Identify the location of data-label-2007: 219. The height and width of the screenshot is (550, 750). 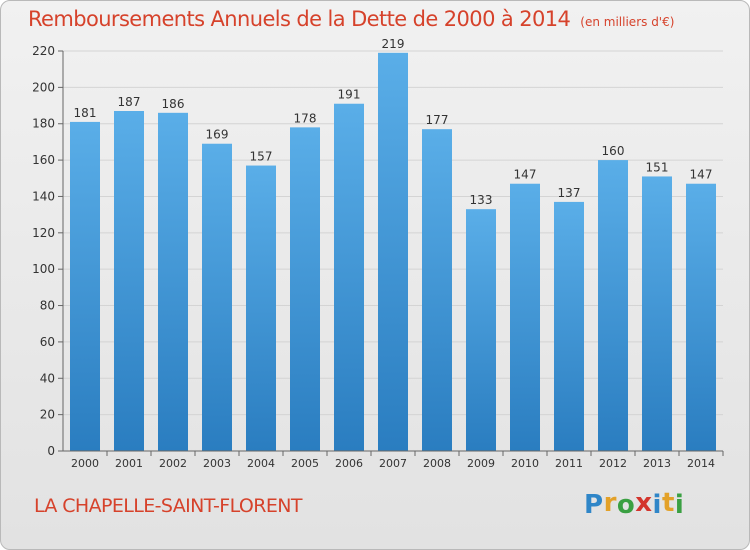
(393, 44).